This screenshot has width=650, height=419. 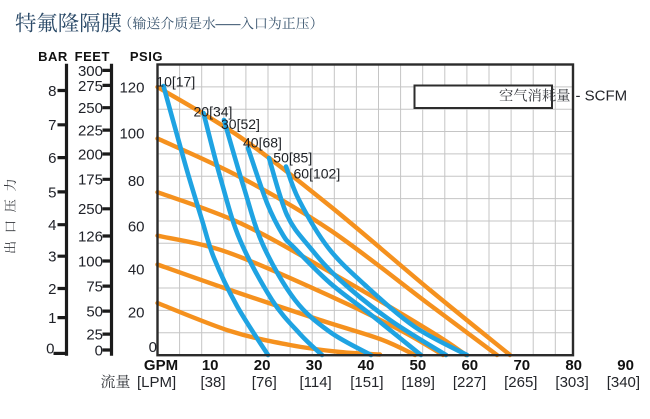 What do you see at coordinates (52, 318) in the screenshot?
I see `svg-text: 1` at bounding box center [52, 318].